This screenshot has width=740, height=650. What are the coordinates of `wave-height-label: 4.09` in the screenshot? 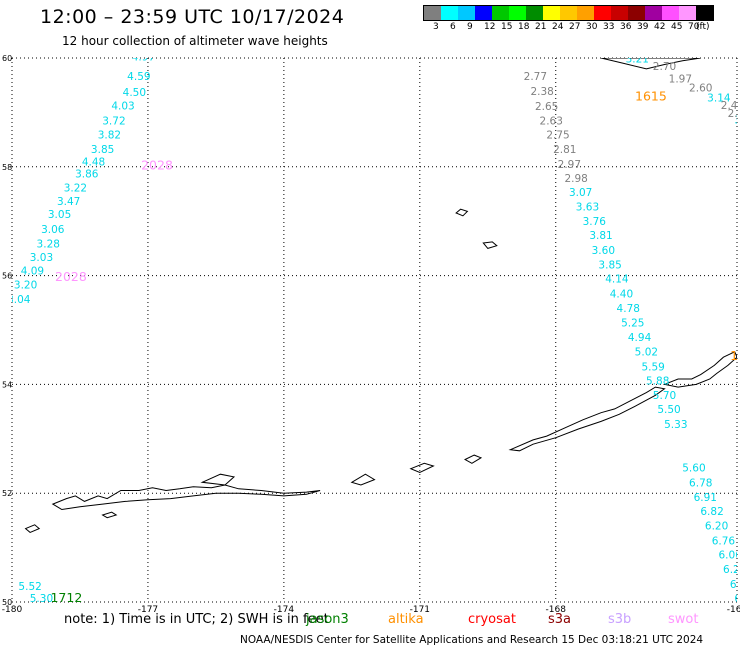 It's located at (32, 272).